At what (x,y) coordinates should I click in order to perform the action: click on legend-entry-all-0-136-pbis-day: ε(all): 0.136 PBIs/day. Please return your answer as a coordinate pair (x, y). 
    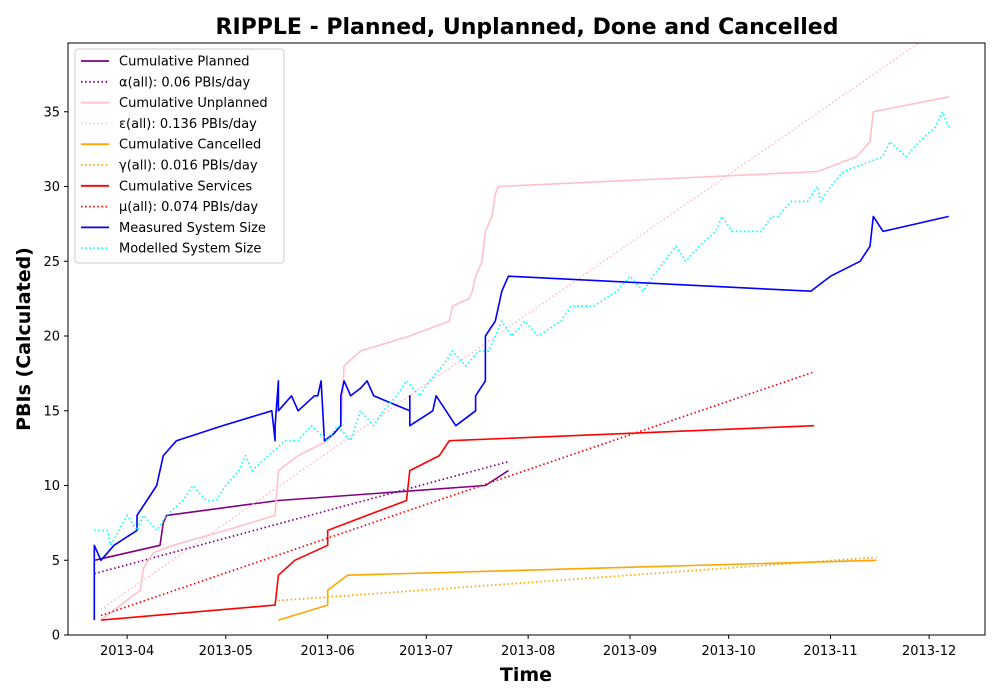
    Looking at the image, I should click on (188, 124).